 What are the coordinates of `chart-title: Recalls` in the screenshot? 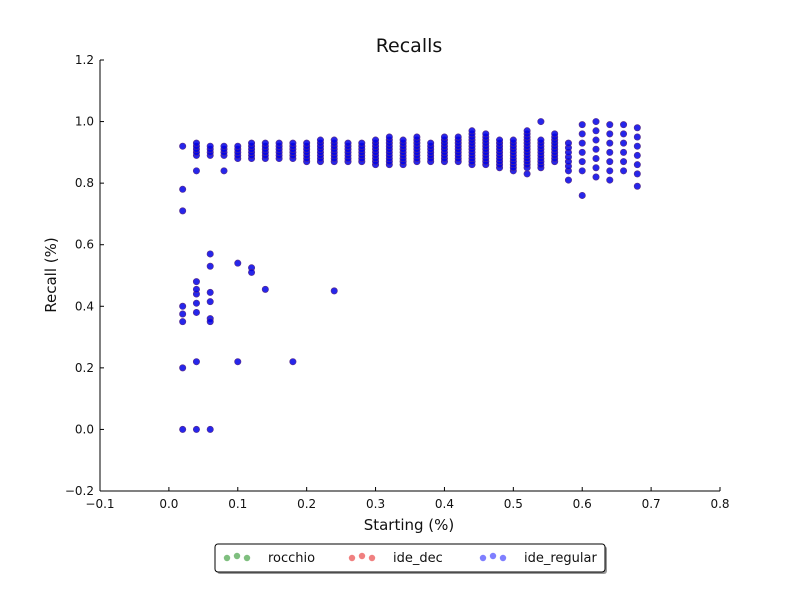 It's located at (409, 46).